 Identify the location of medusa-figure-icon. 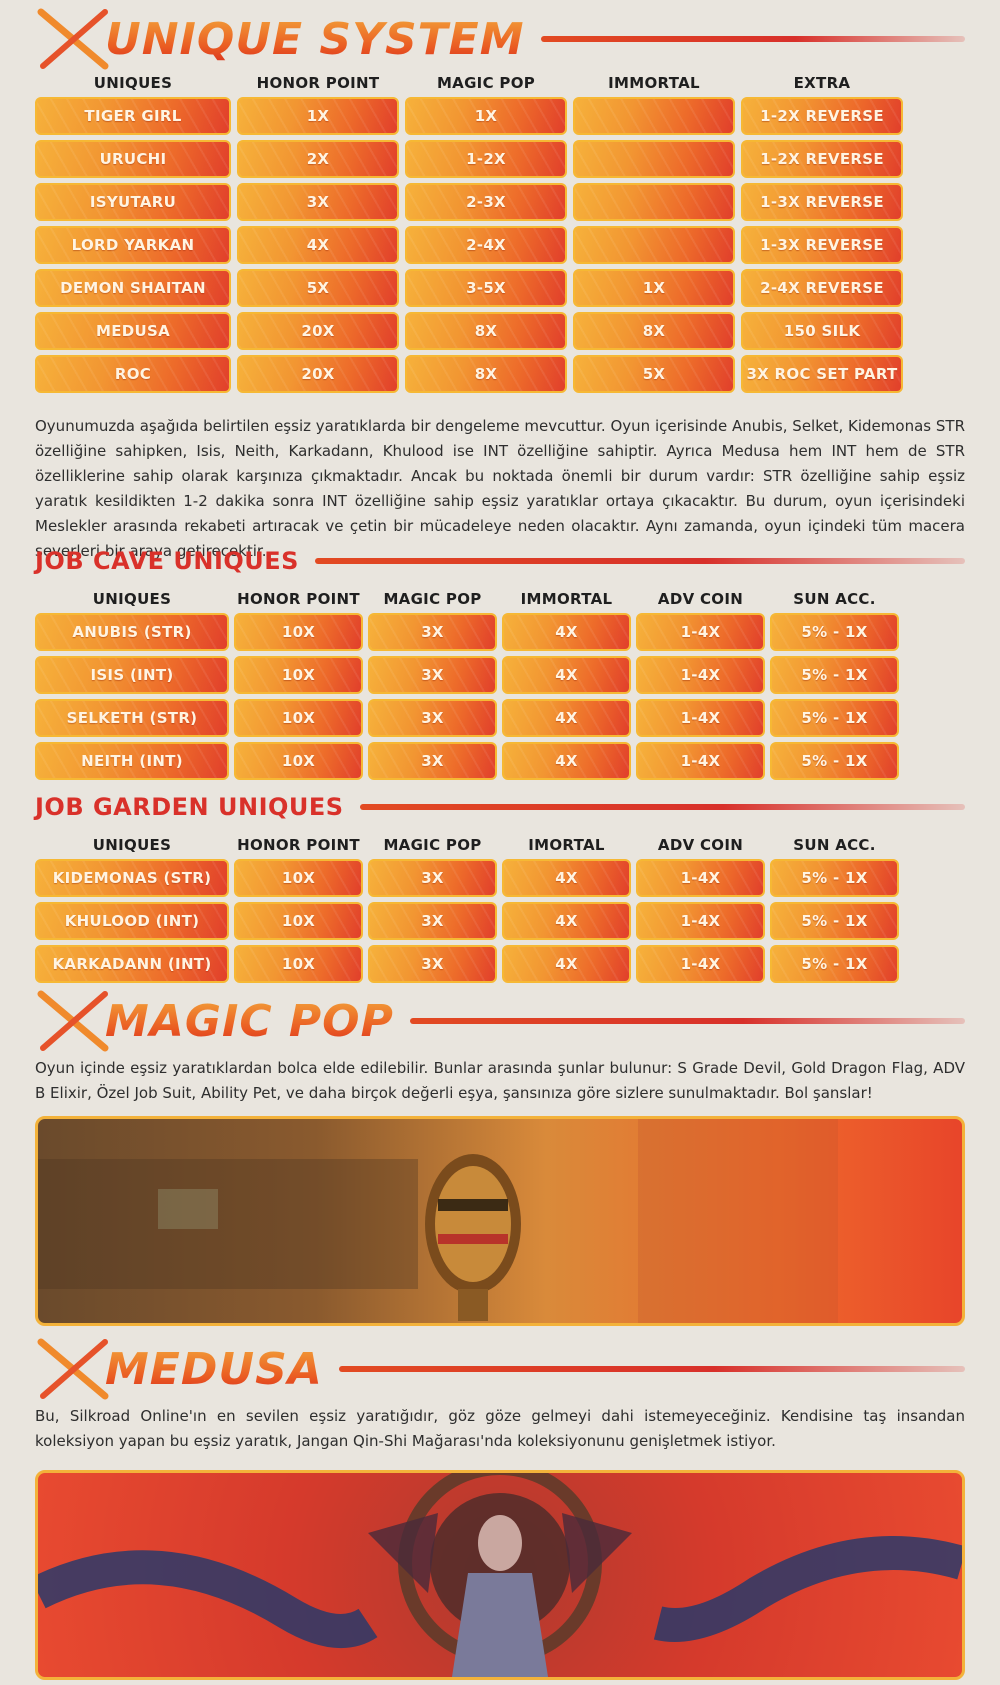
(500, 1575).